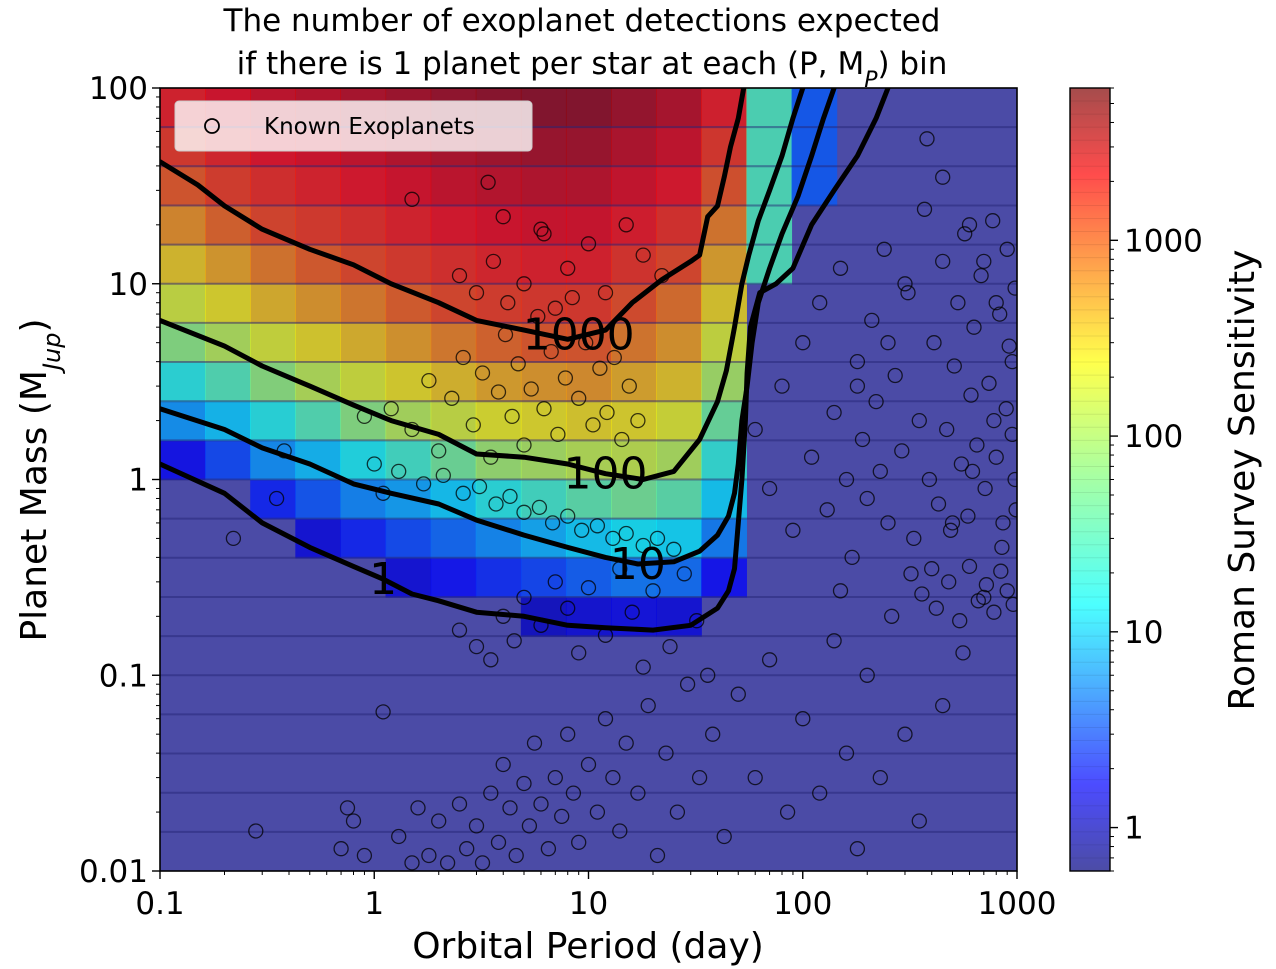  Describe the element at coordinates (588, 946) in the screenshot. I see `x-axis-label: Orbital Period (day)` at that location.